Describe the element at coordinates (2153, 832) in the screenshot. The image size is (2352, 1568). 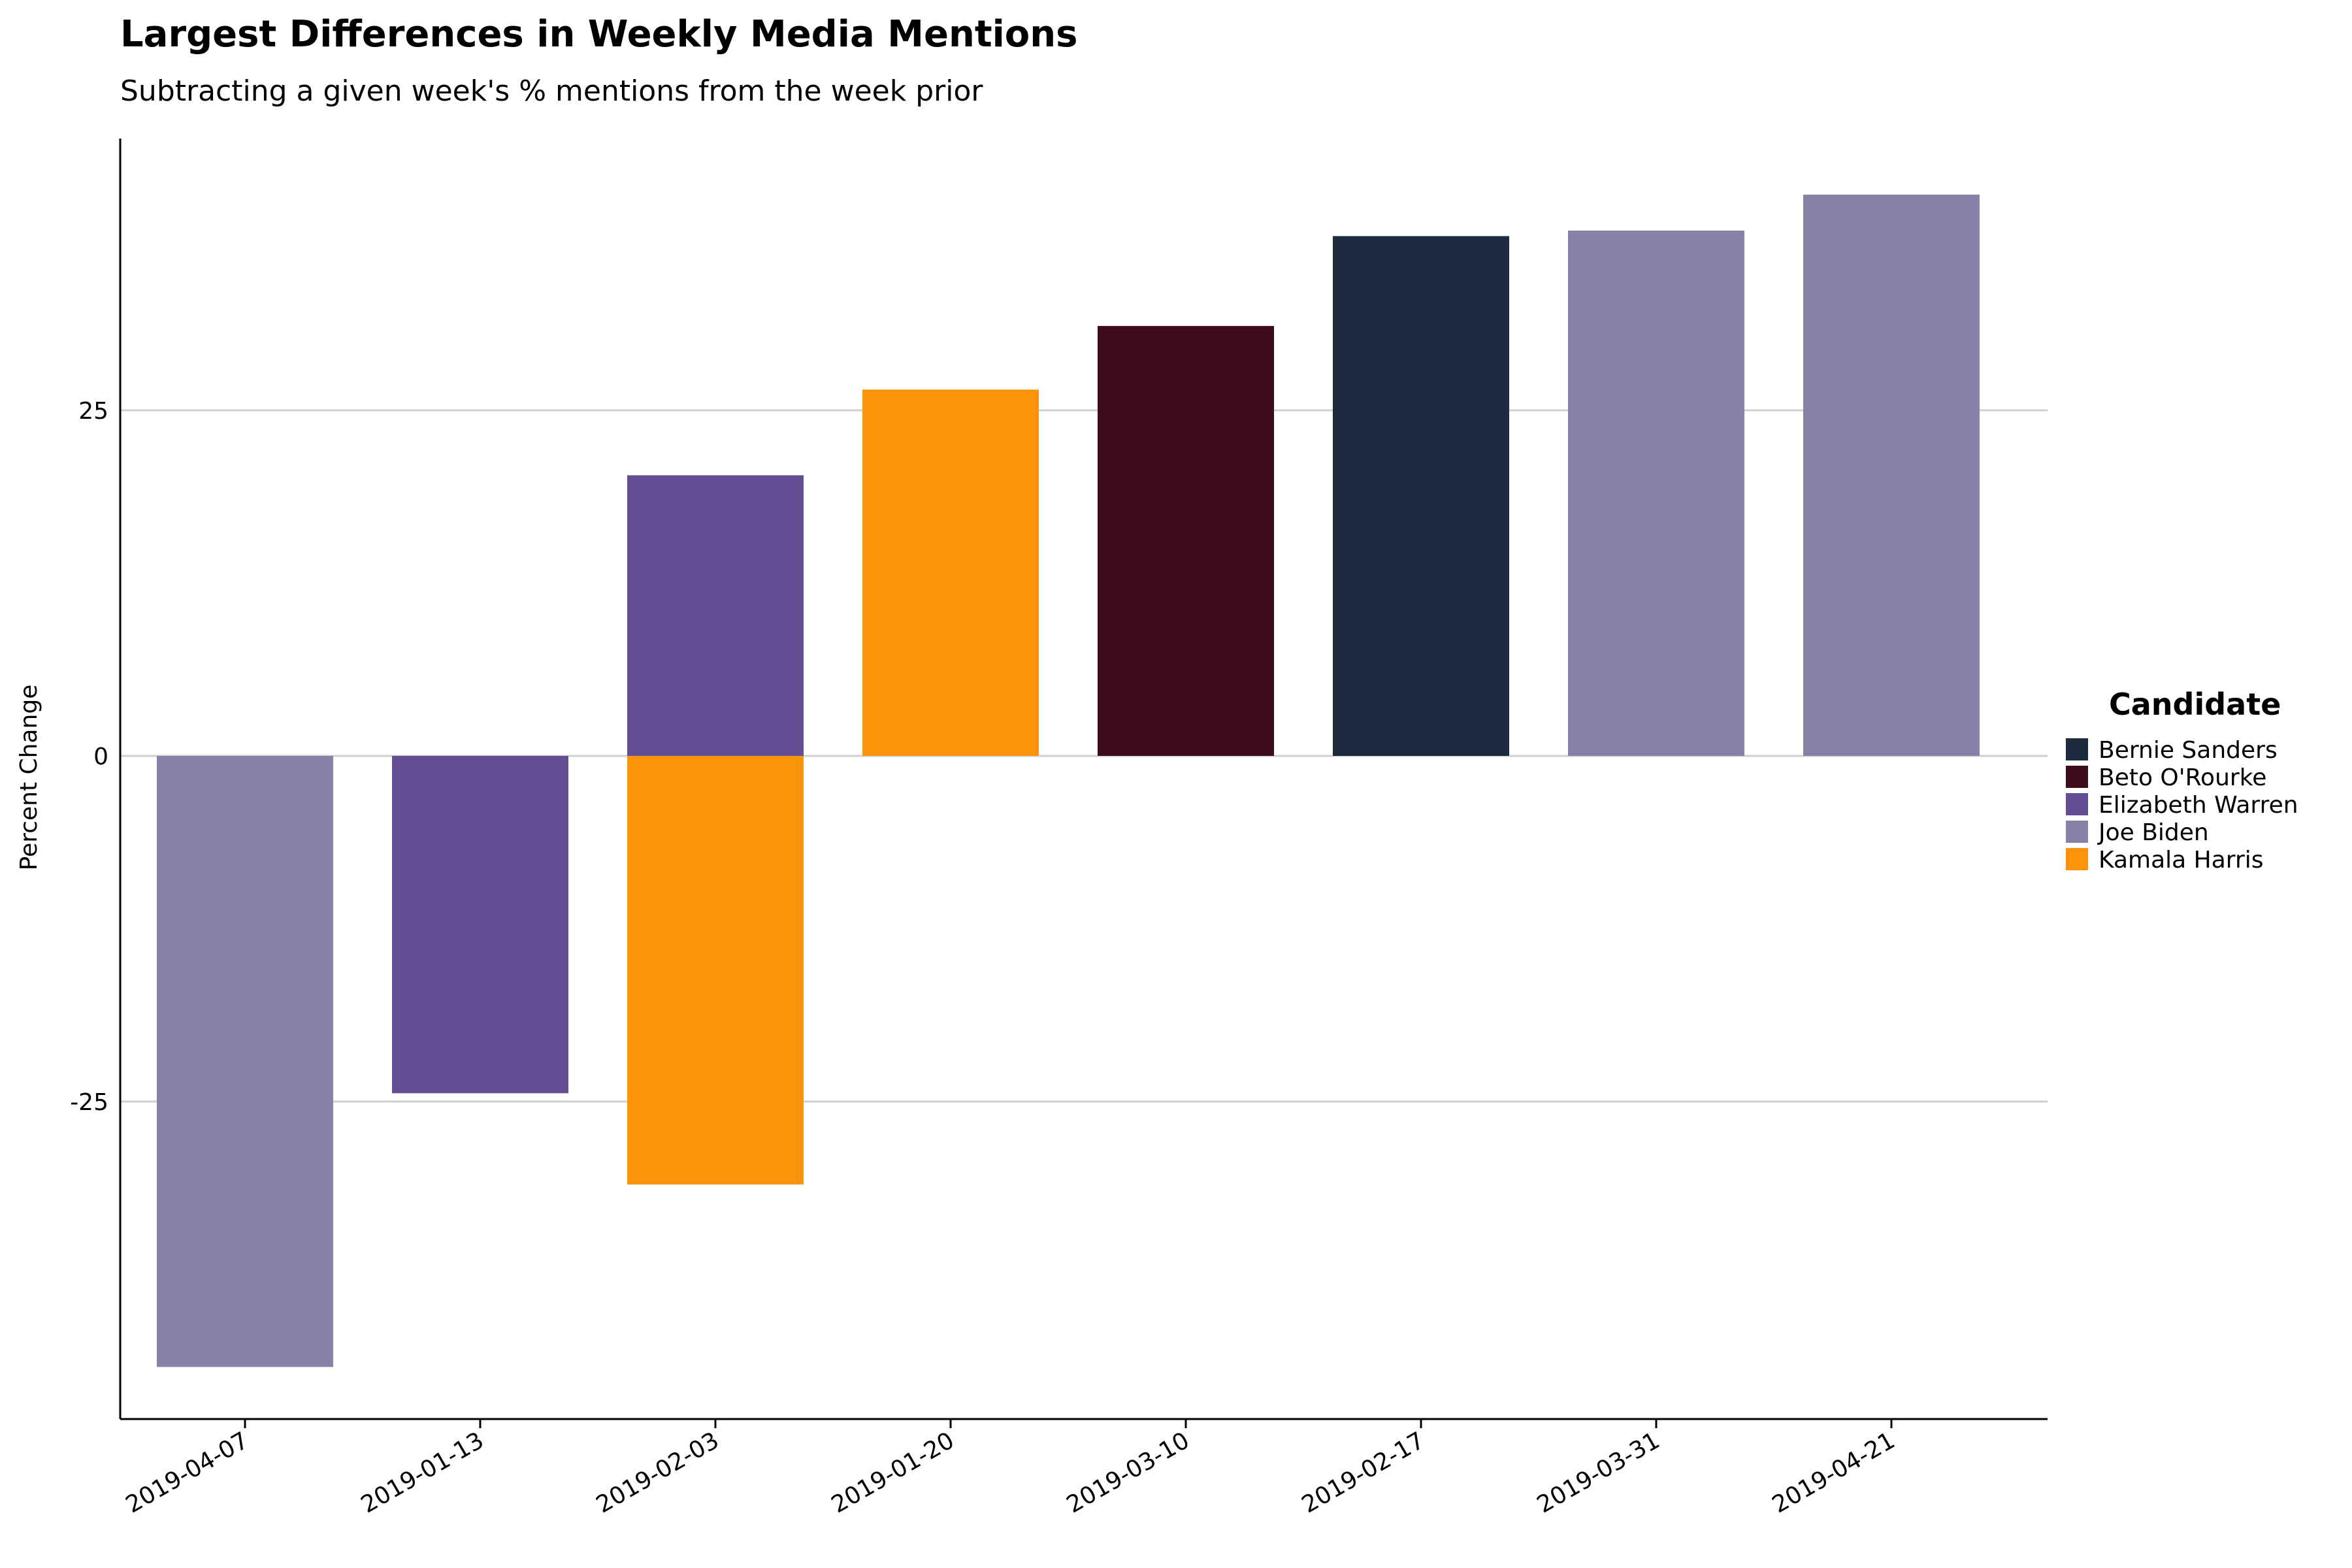
I see `legend-label: Joe Biden` at that location.